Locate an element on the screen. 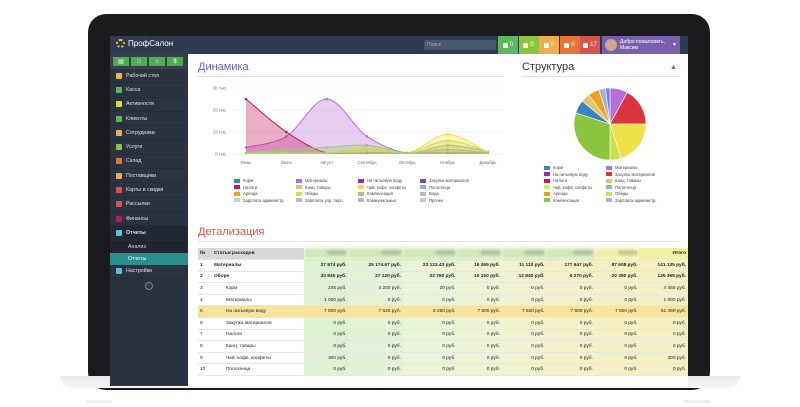  mail-icon: 0 is located at coordinates (508, 45).